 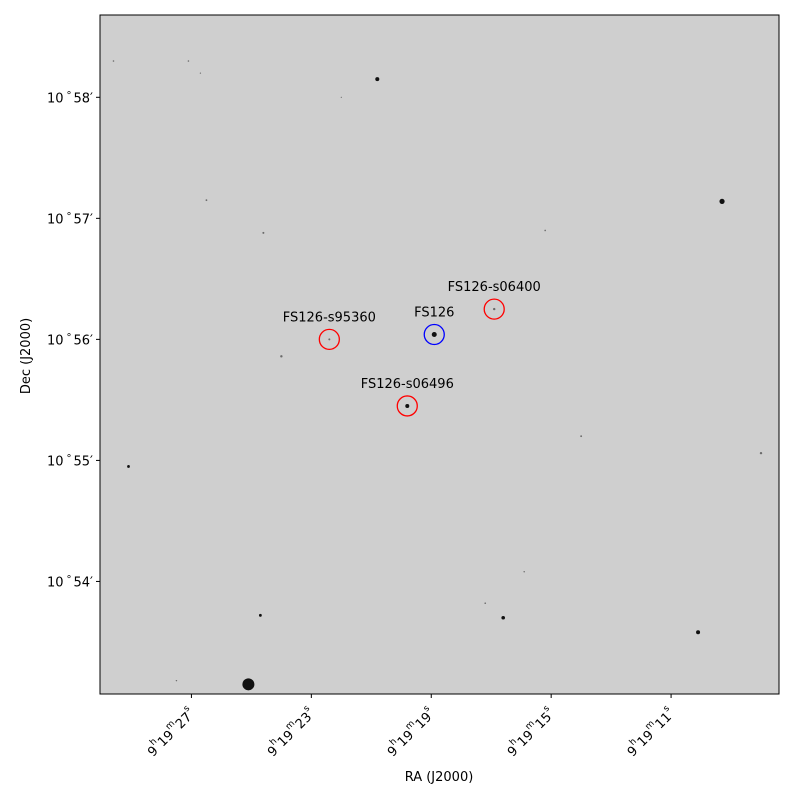 What do you see at coordinates (410, 731) in the screenshot?
I see `x-tick-label-2: 9h19m19s` at bounding box center [410, 731].